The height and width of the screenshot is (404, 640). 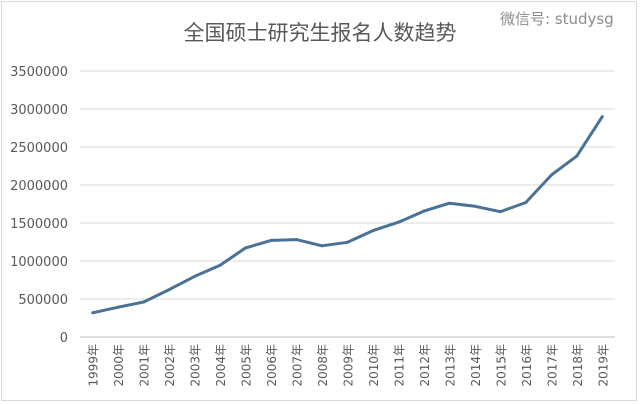 What do you see at coordinates (43, 300) in the screenshot?
I see `y-tick-label: 500000` at bounding box center [43, 300].